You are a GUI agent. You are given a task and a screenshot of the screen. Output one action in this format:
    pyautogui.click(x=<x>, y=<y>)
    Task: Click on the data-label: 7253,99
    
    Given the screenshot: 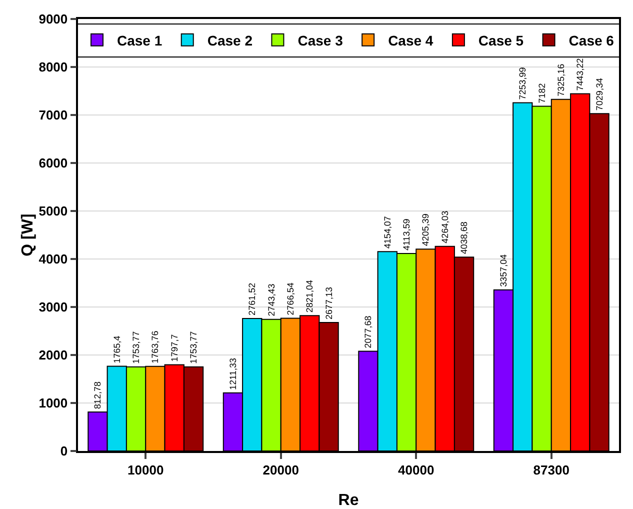 What is the action you would take?
    pyautogui.click(x=523, y=83)
    